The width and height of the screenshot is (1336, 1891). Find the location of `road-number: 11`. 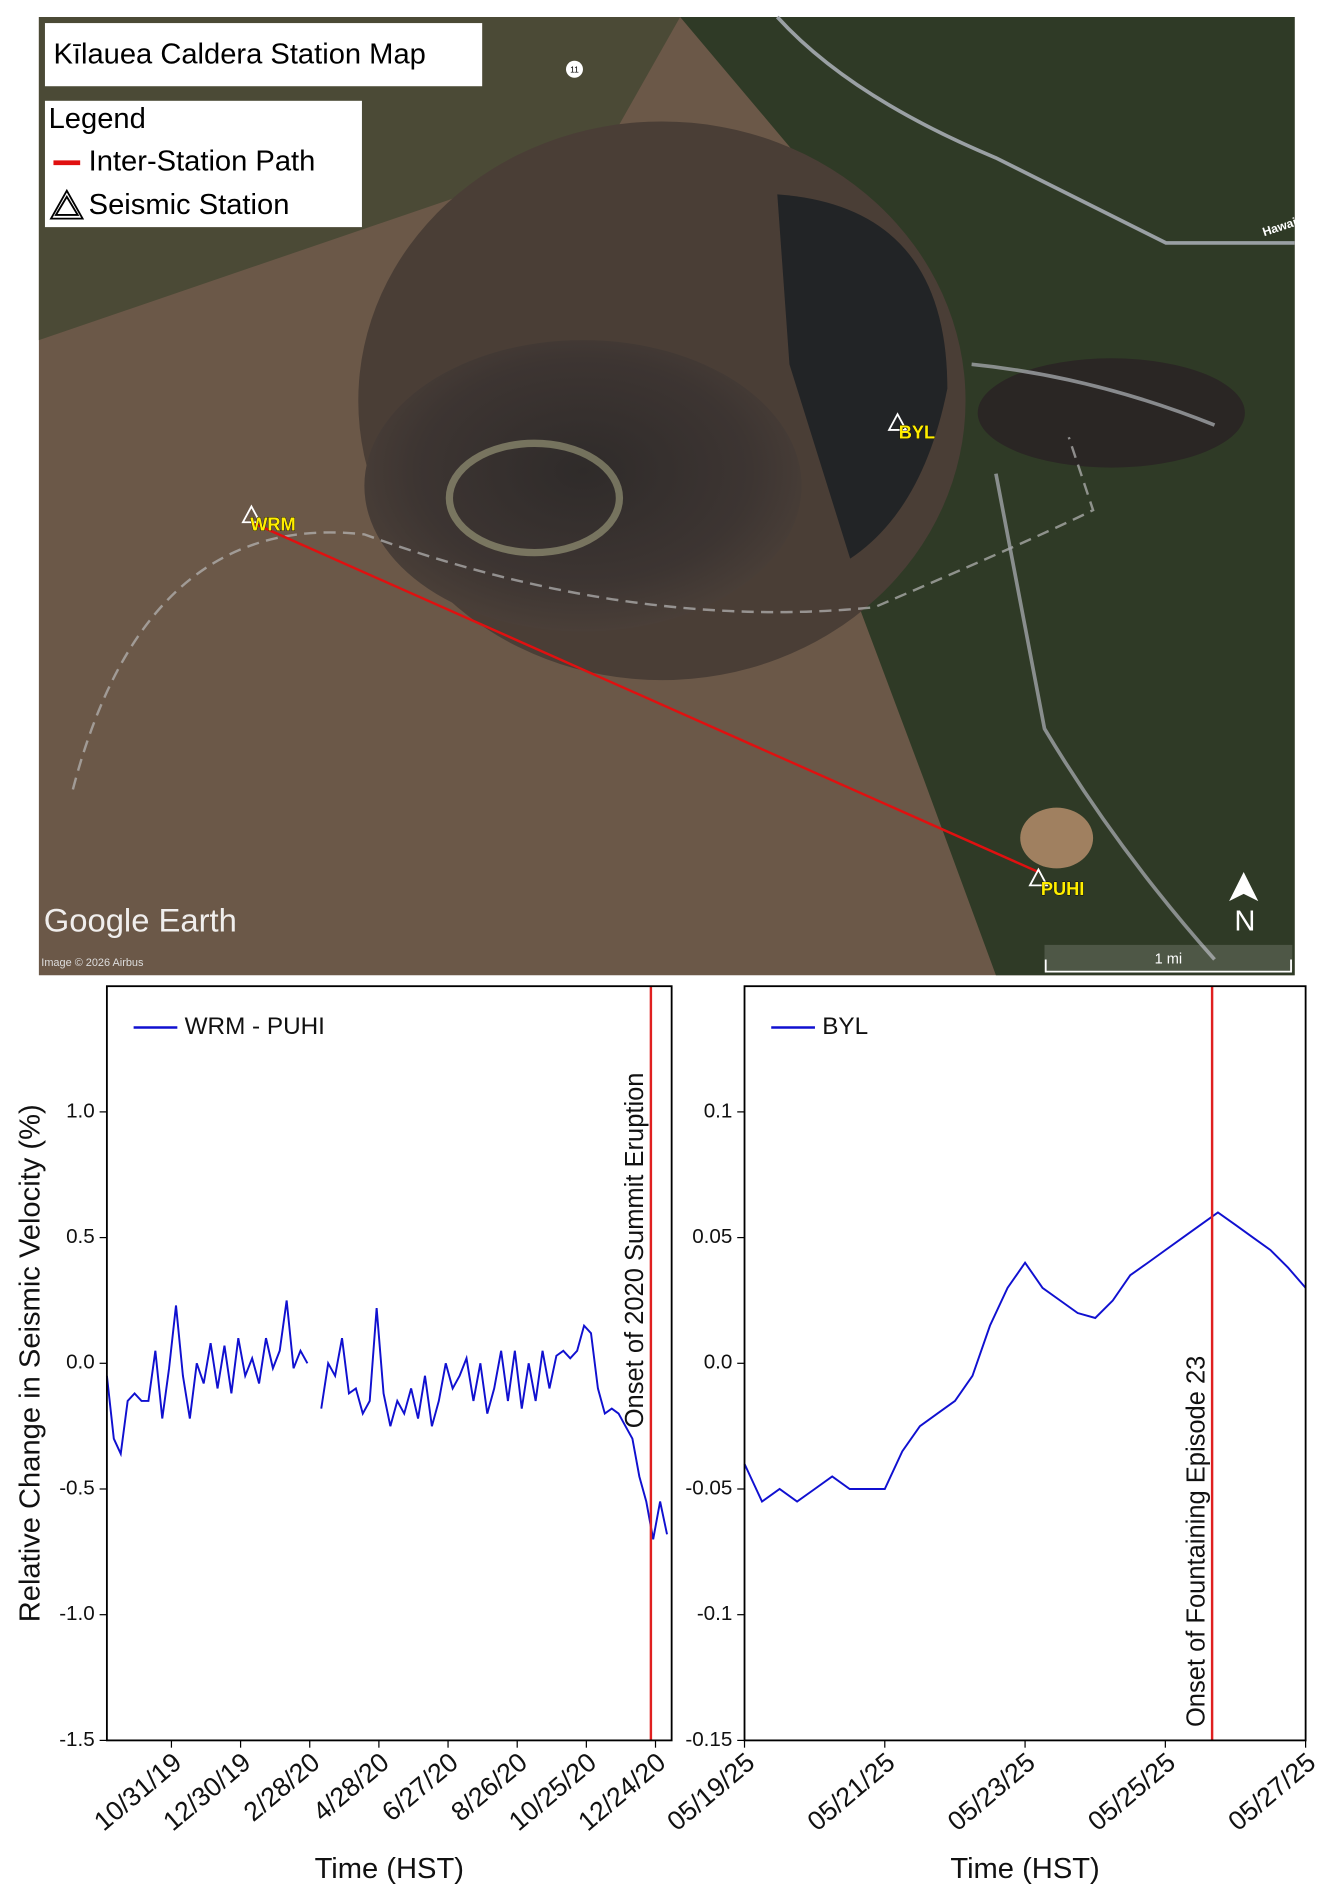

road-number: 11 is located at coordinates (574, 70).